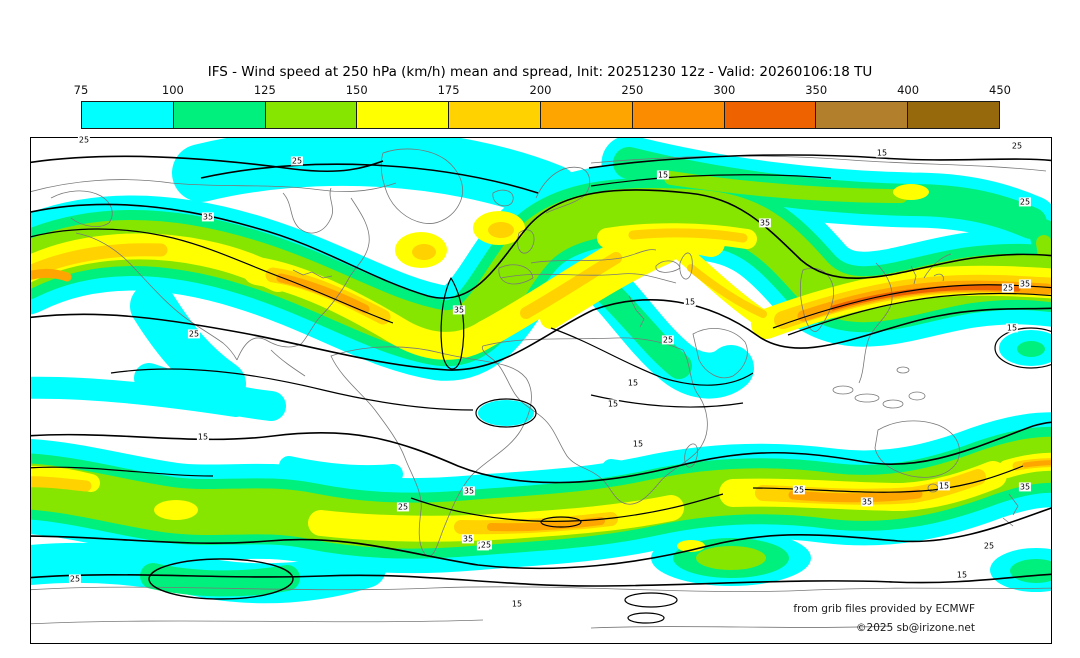  Describe the element at coordinates (724, 90) in the screenshot. I see `colorbar-tick-label: 300` at that location.